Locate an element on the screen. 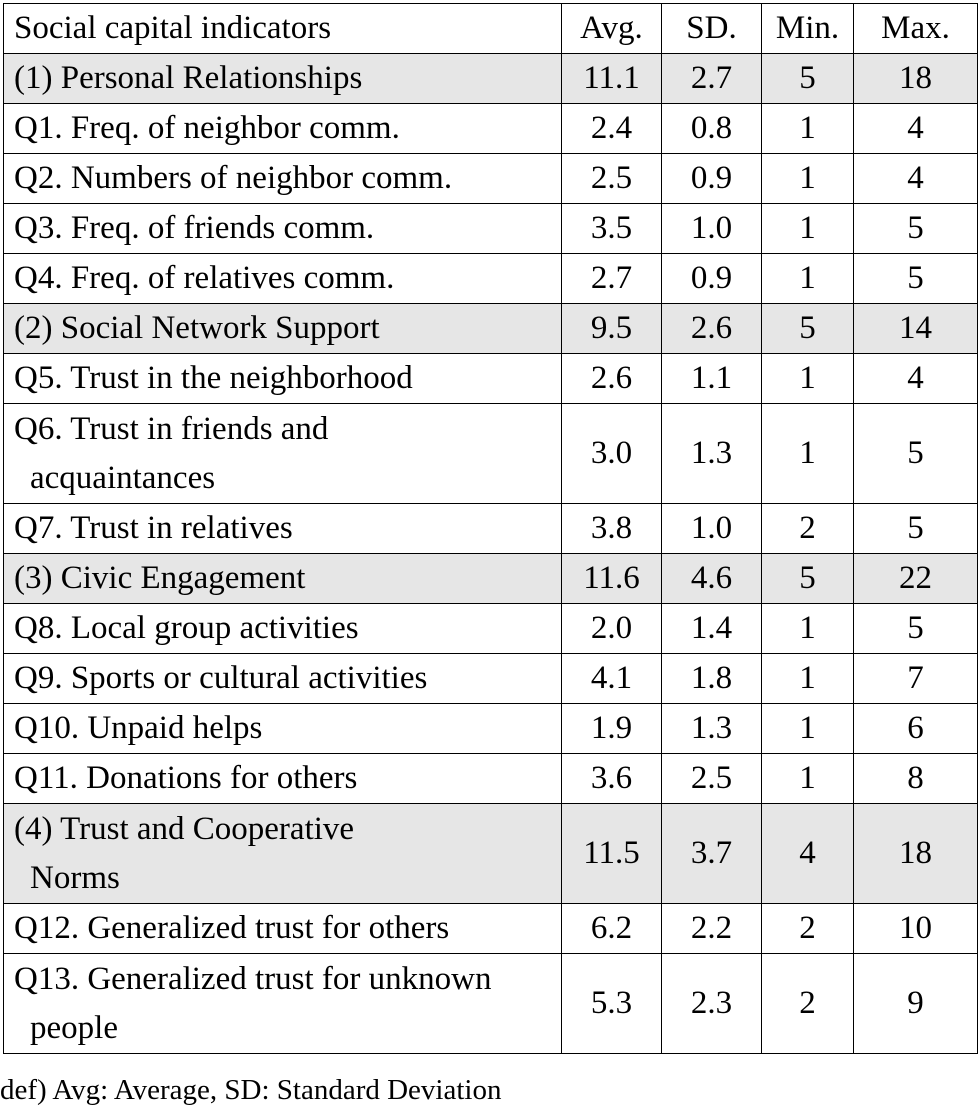 Image resolution: width=980 pixels, height=1110 pixels. cell-avg: 3.6 is located at coordinates (611, 778).